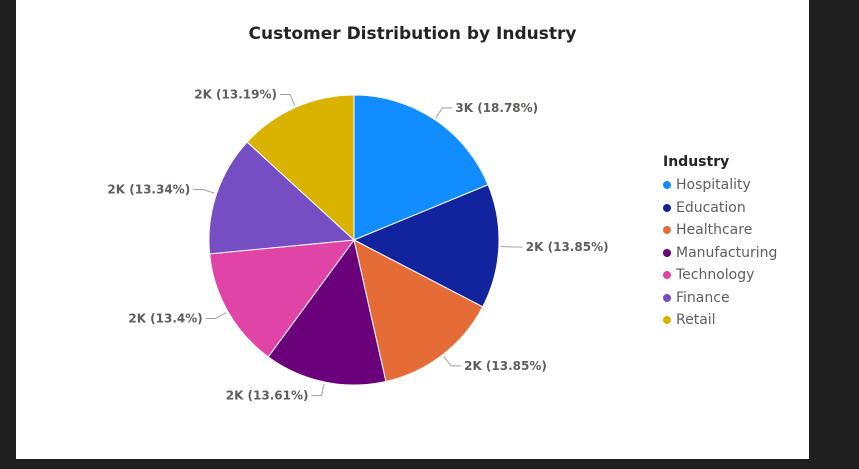  What do you see at coordinates (216, 315) in the screenshot?
I see `leader-line-technology` at bounding box center [216, 315].